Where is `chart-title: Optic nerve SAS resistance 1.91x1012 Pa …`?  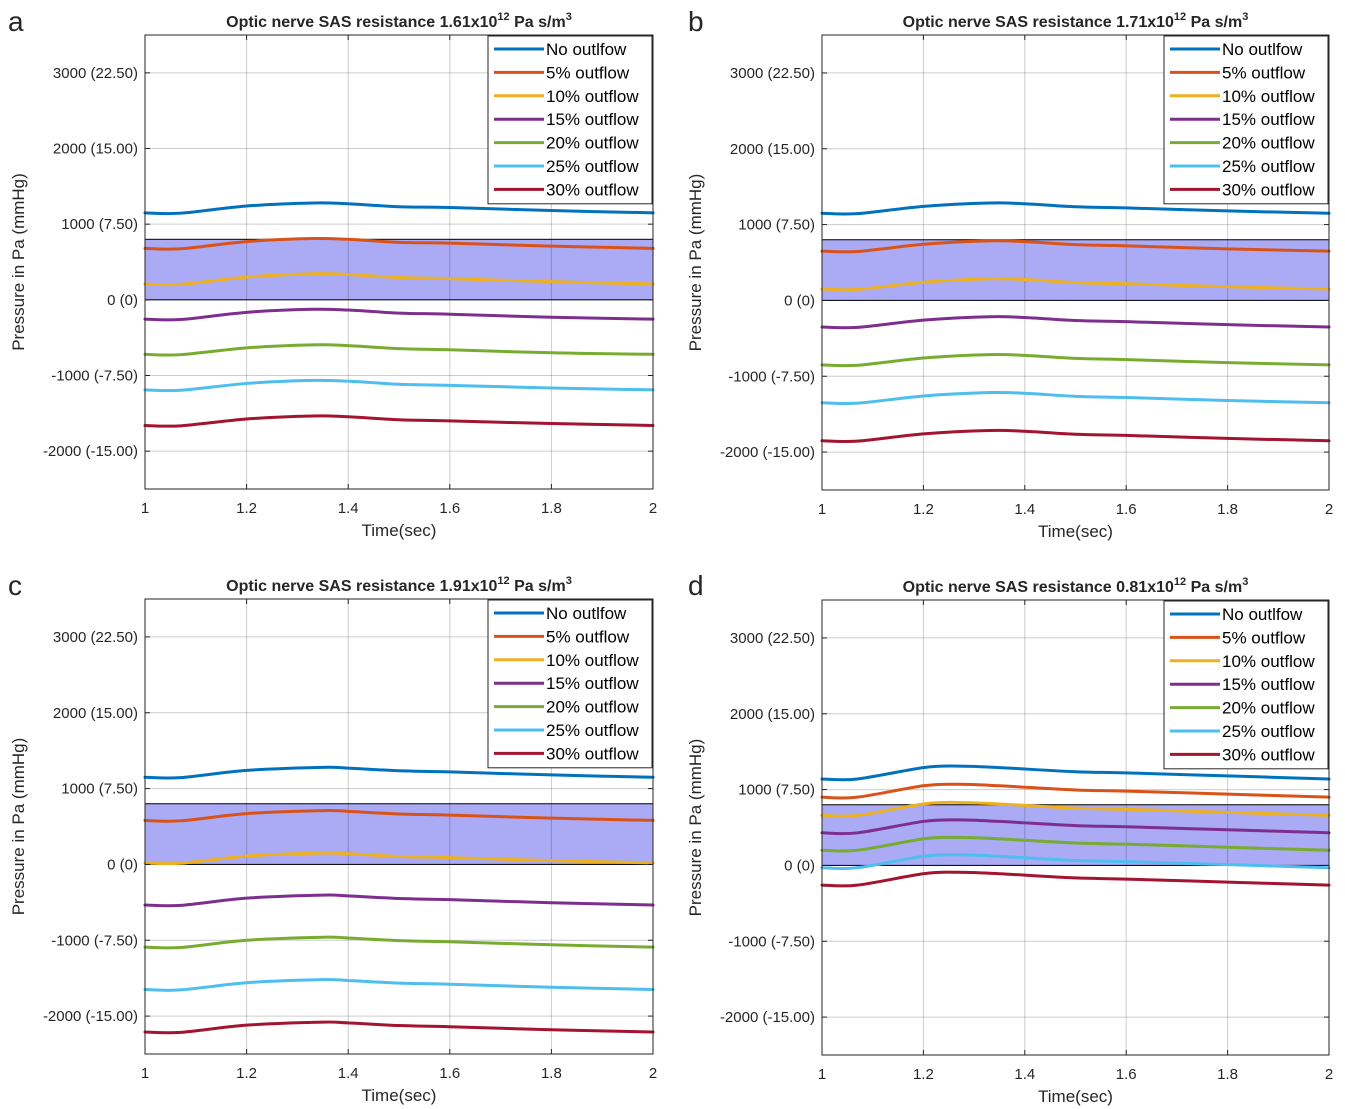 chart-title: Optic nerve SAS resistance 1.91x1012 Pa … is located at coordinates (399, 585).